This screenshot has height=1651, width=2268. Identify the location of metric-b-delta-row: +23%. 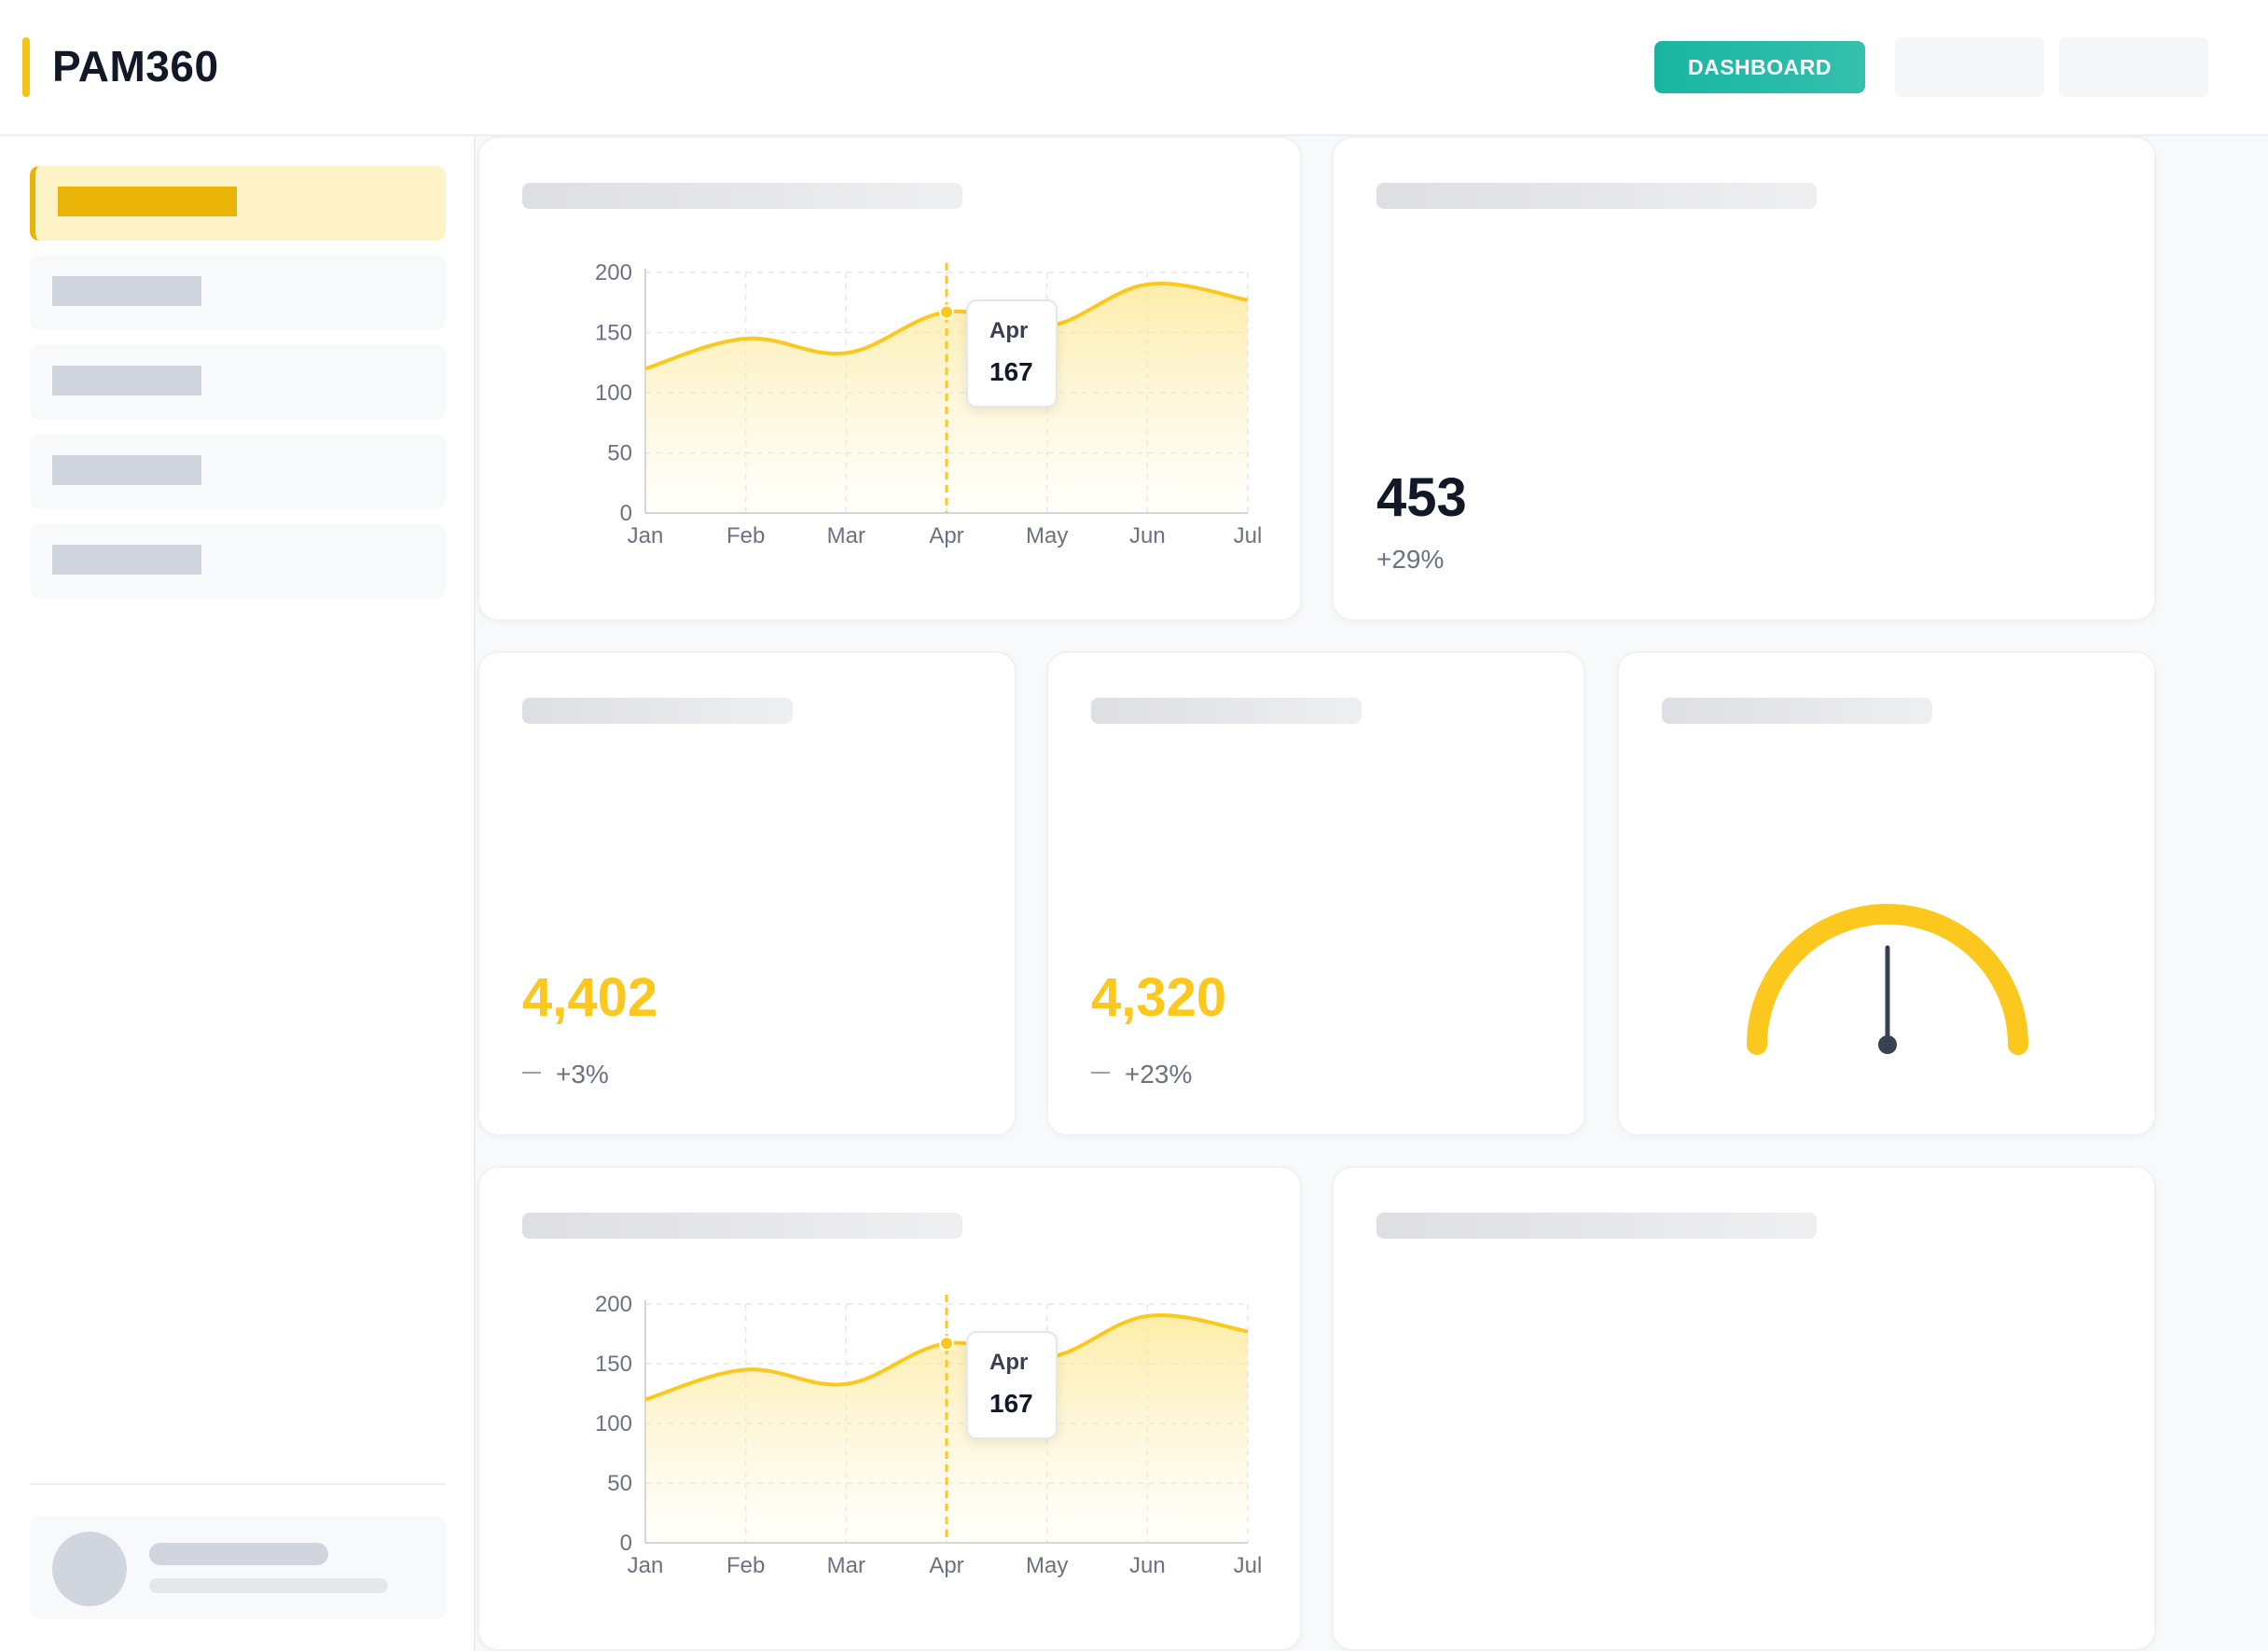
(1141, 1074).